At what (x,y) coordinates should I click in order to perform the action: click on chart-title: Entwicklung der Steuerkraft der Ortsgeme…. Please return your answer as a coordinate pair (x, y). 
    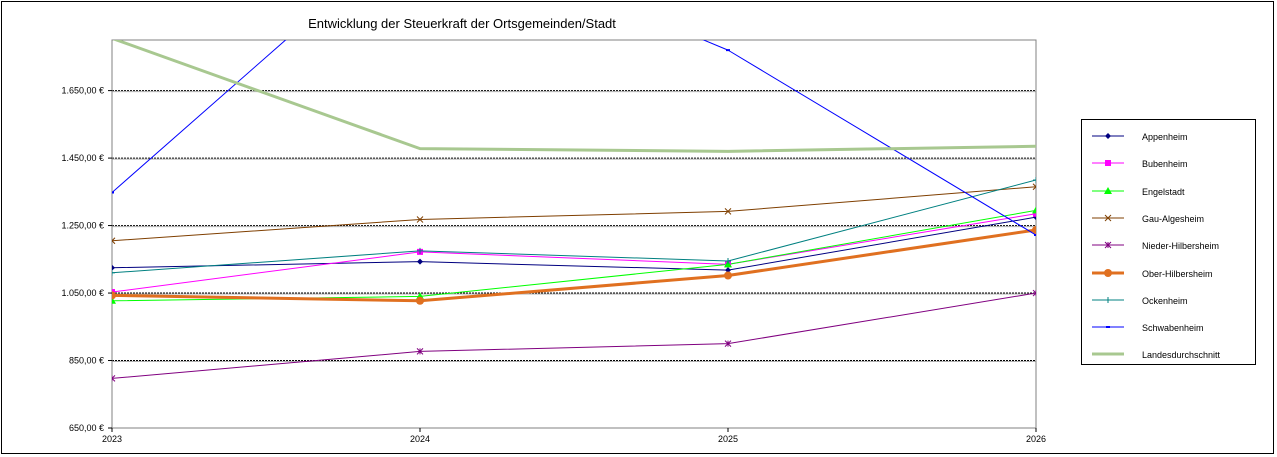
    Looking at the image, I should click on (462, 23).